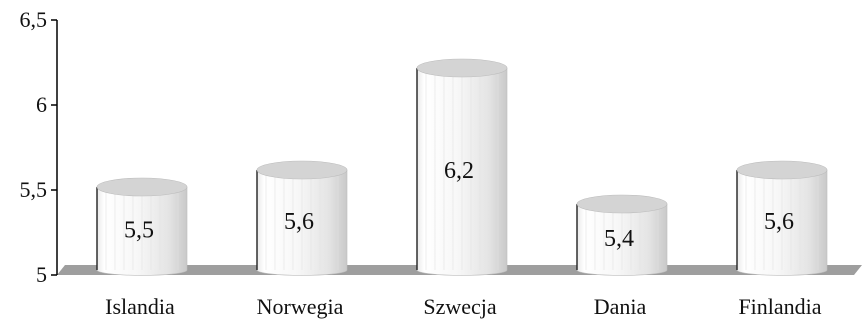 Image resolution: width=863 pixels, height=322 pixels. What do you see at coordinates (459, 171) in the screenshot?
I see `bar-value-label: 6,2` at bounding box center [459, 171].